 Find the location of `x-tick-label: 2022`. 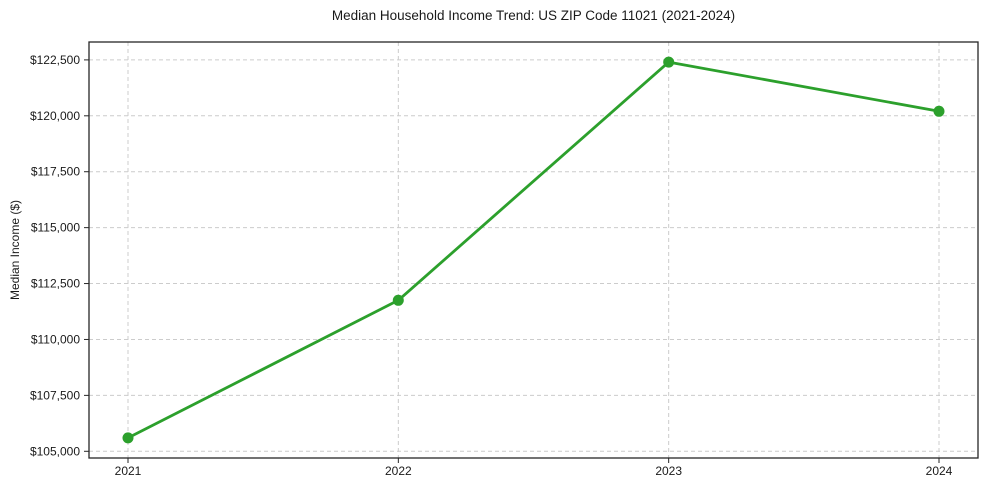

x-tick-label: 2022 is located at coordinates (398, 471).